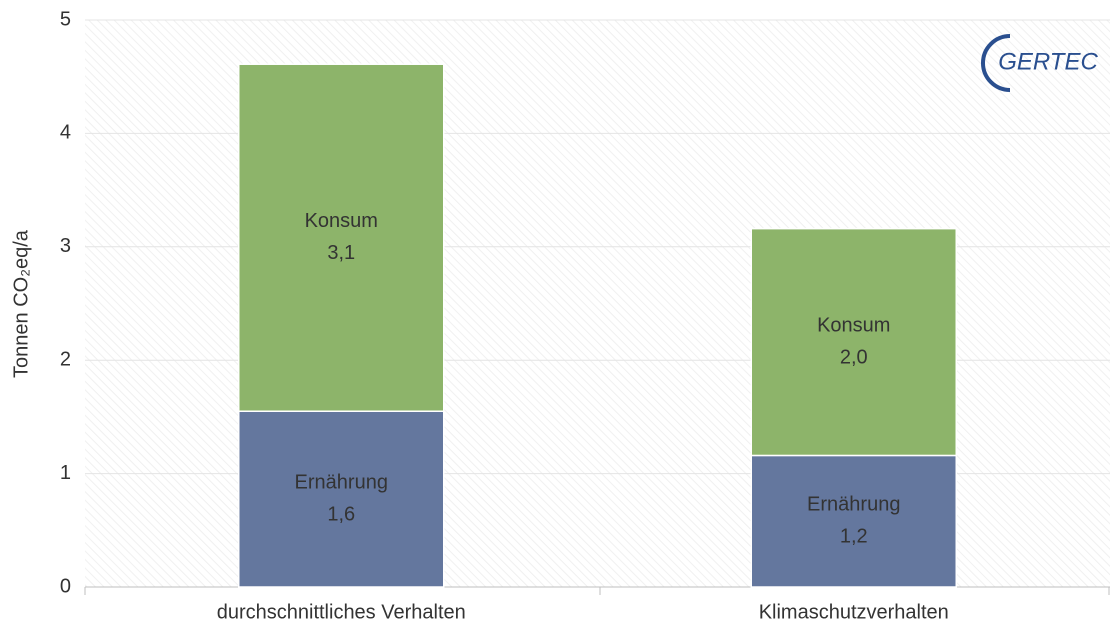 This screenshot has width=1110, height=632. What do you see at coordinates (341, 612) in the screenshot?
I see `x-tick-label: durchschnittliches Verhalten` at bounding box center [341, 612].